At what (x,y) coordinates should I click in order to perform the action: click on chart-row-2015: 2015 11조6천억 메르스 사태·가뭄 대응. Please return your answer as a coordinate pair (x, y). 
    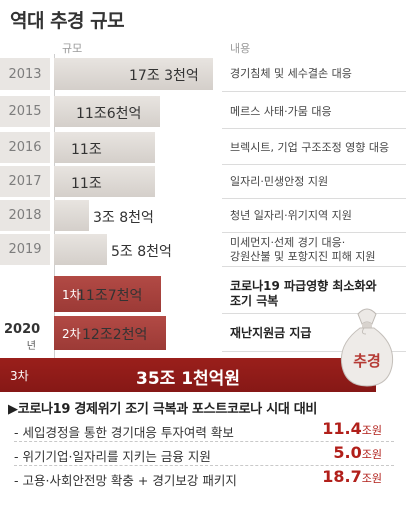
    Looking at the image, I should click on (203, 112).